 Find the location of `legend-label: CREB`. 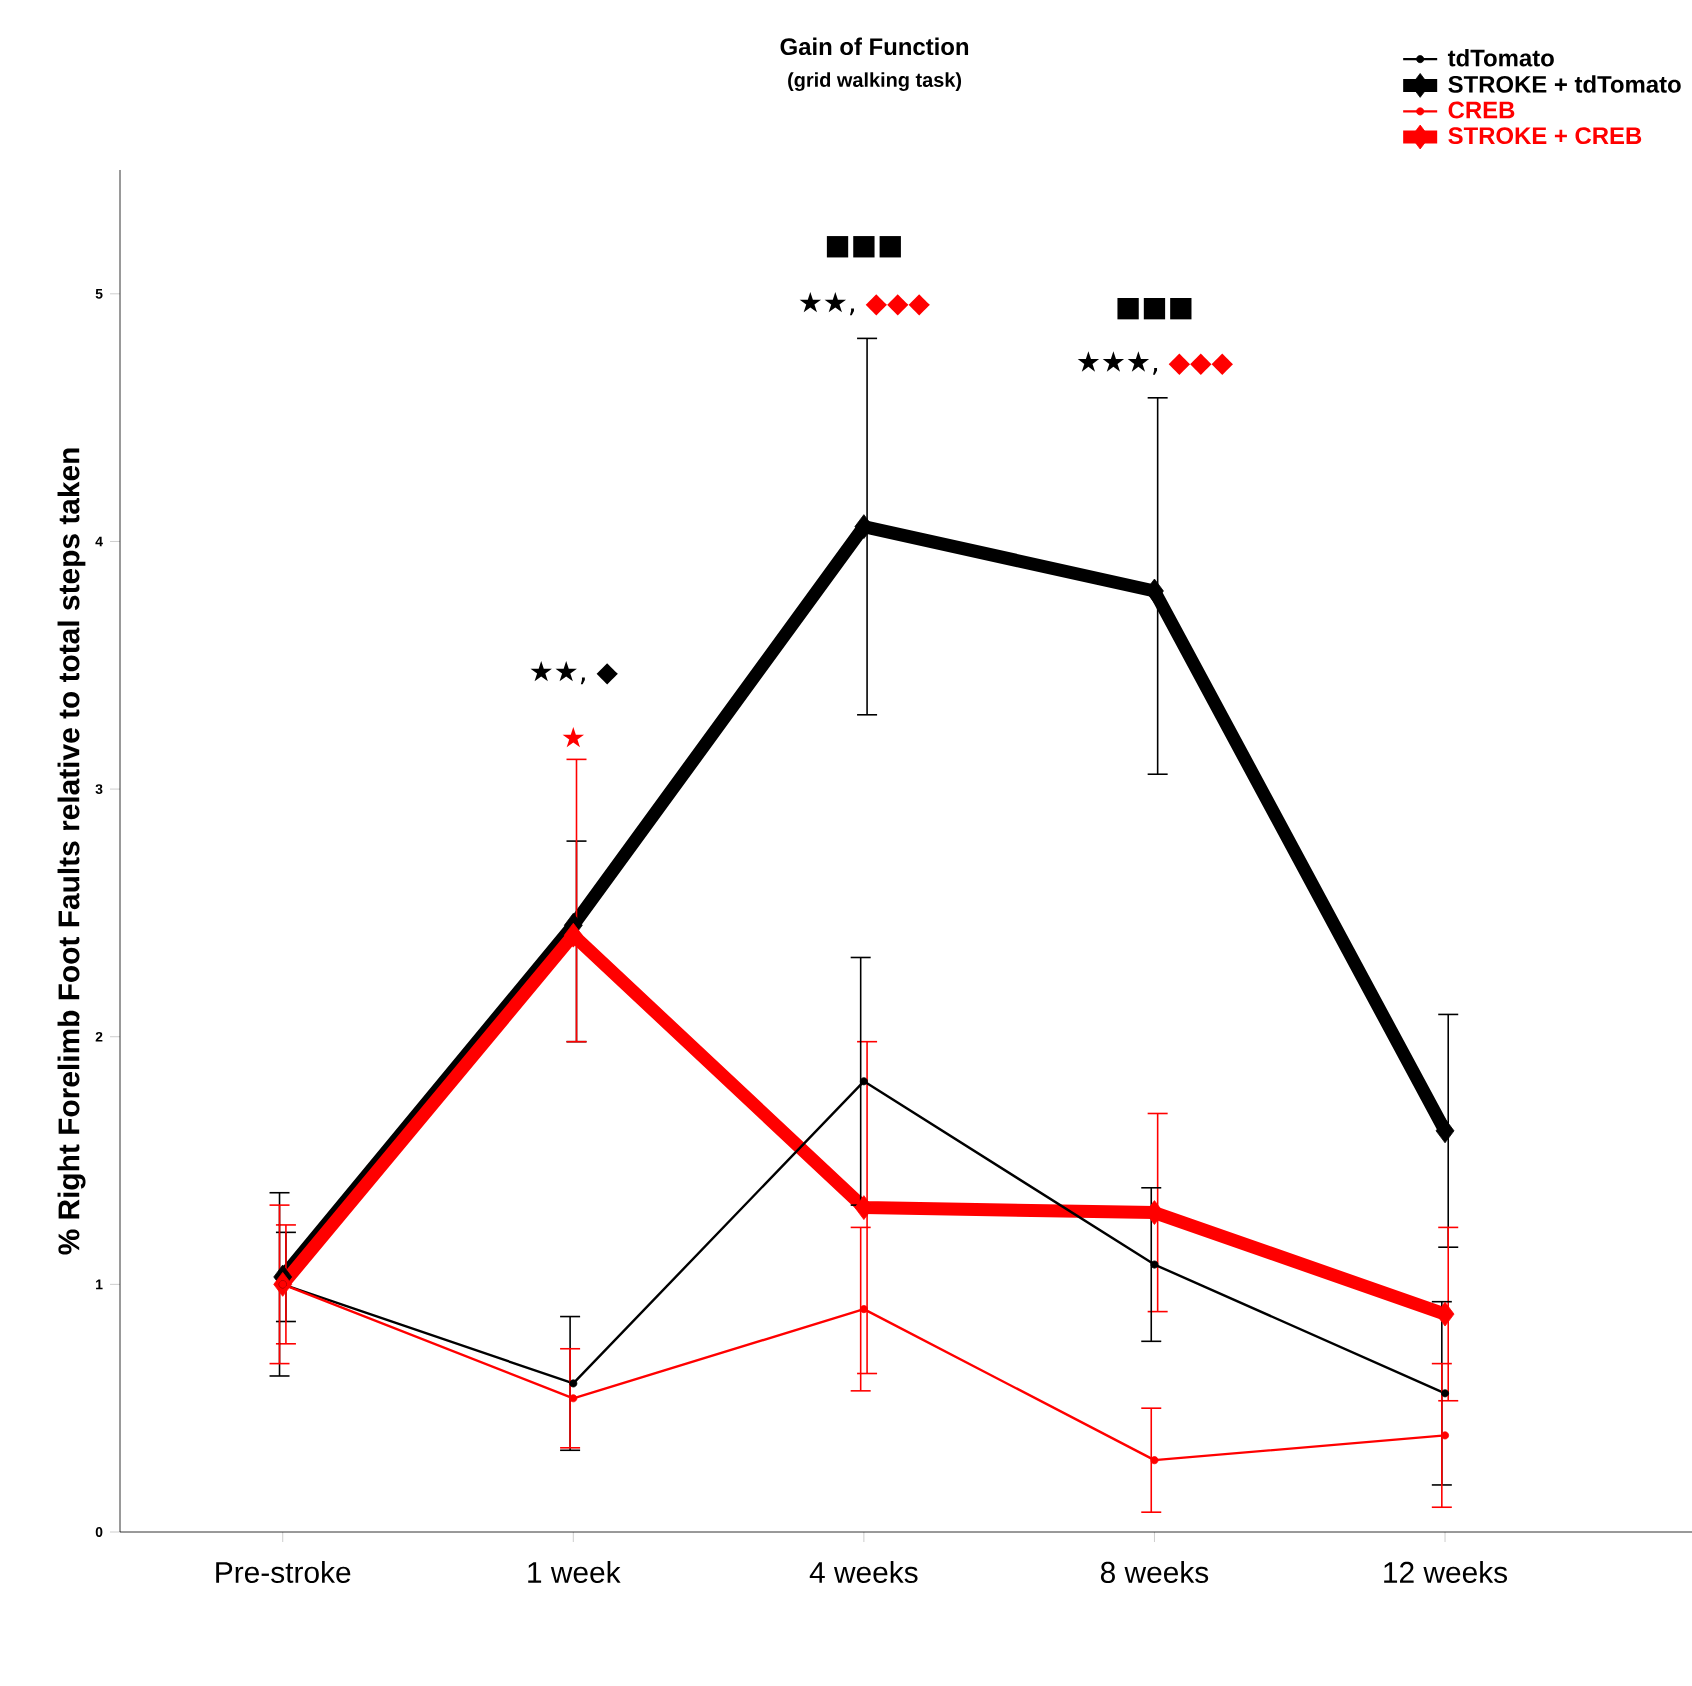

legend-label: CREB is located at coordinates (1481, 110).